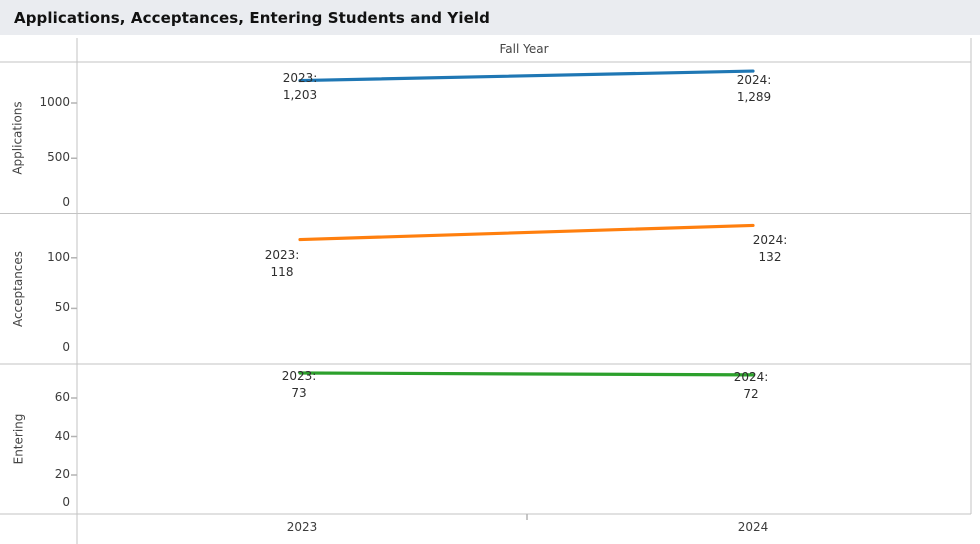 Image resolution: width=980 pixels, height=544 pixels. I want to click on y-tick-label: 20, so click(62, 474).